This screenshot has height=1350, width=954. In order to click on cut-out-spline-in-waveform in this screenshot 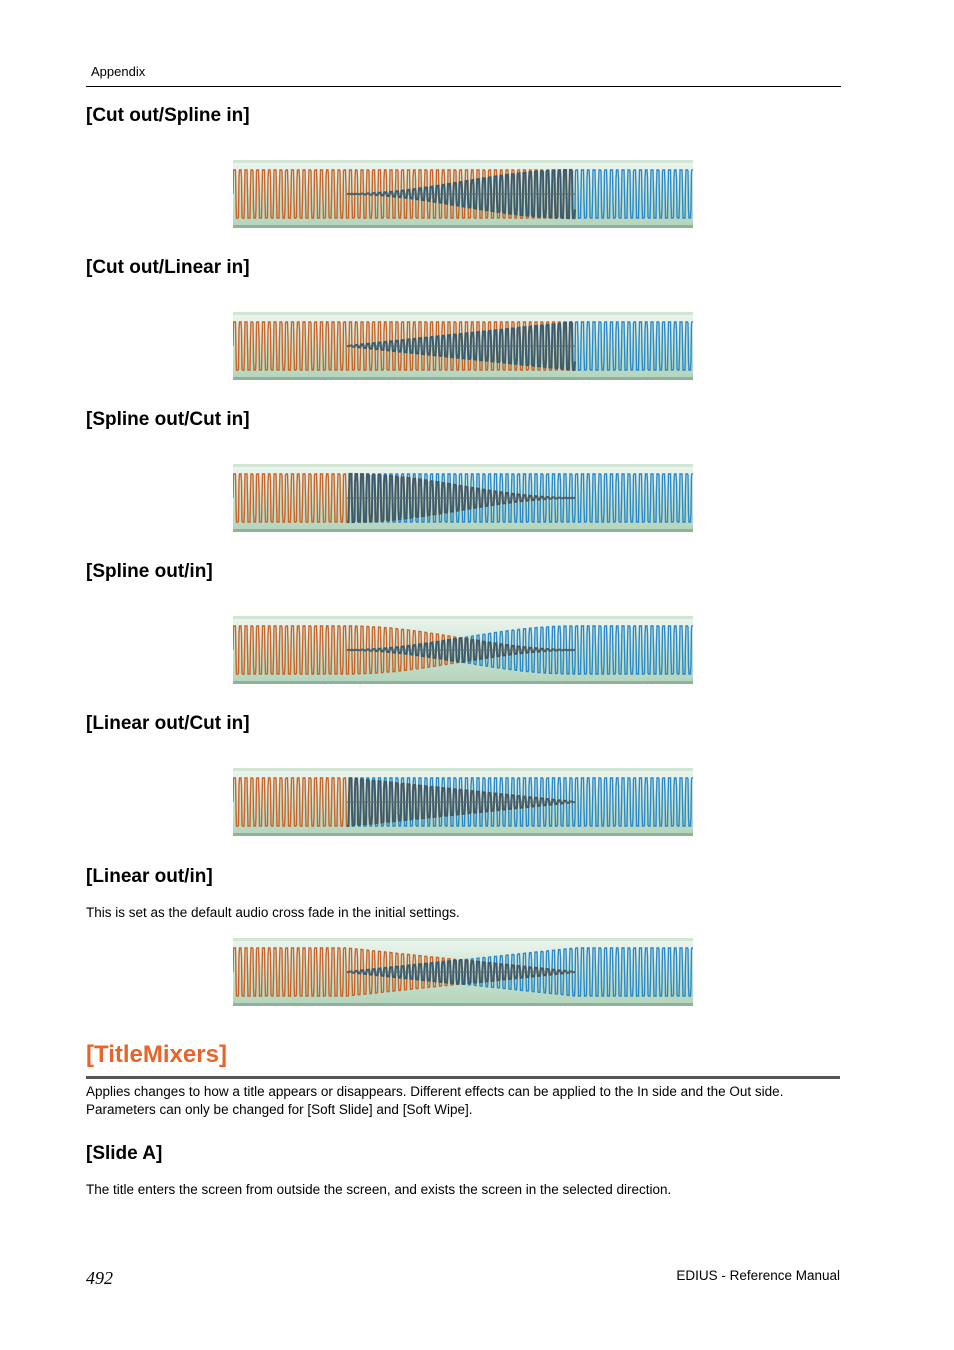, I will do `click(463, 194)`.